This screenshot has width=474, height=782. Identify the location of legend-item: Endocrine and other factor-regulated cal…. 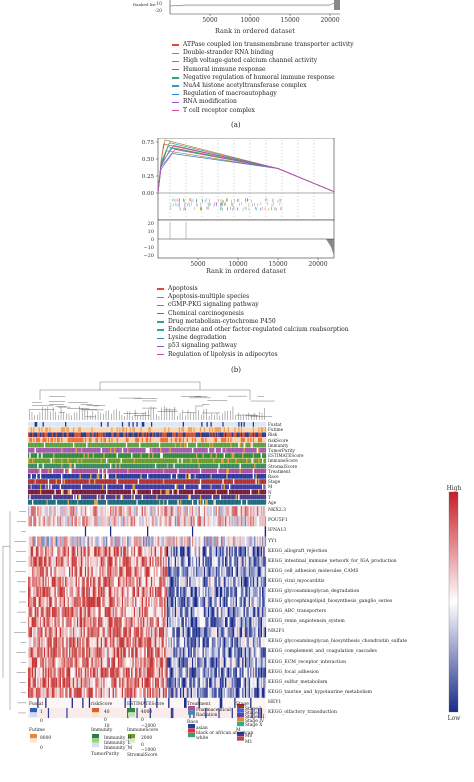
(253, 330).